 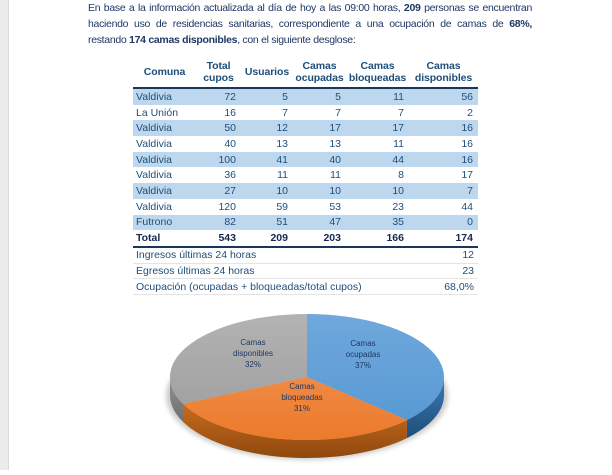 What do you see at coordinates (267, 72) in the screenshot?
I see `column-header: Usuarios` at bounding box center [267, 72].